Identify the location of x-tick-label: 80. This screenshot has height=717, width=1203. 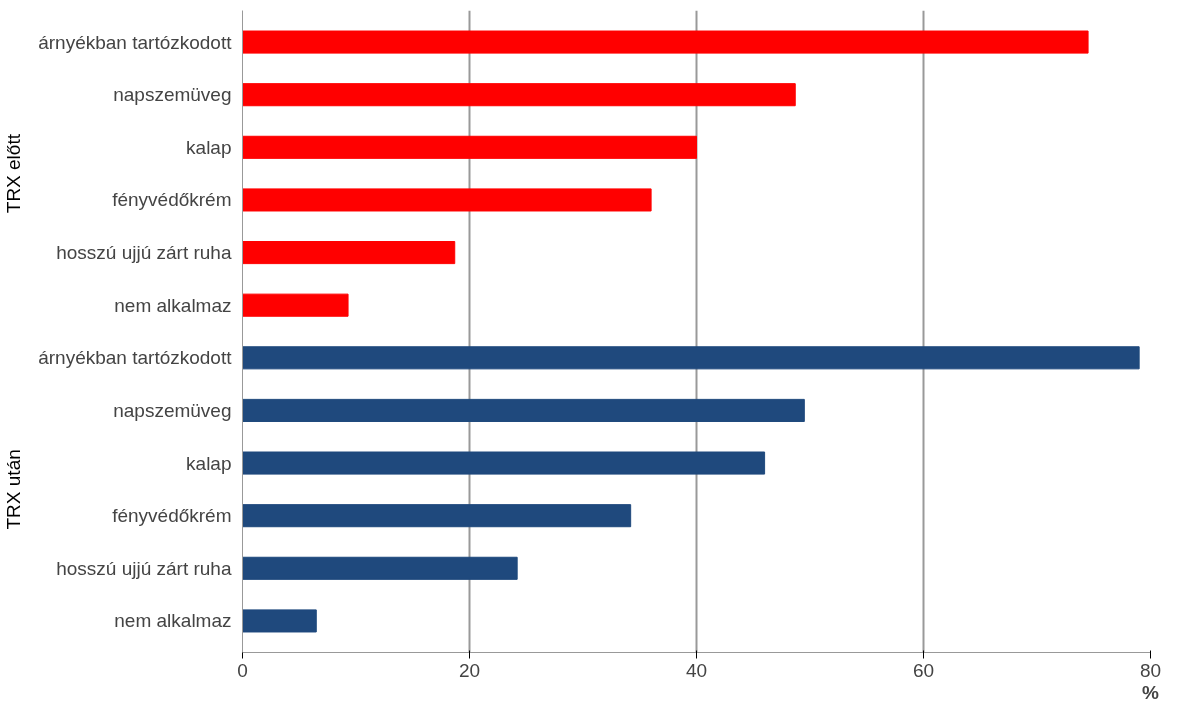
(1150, 670).